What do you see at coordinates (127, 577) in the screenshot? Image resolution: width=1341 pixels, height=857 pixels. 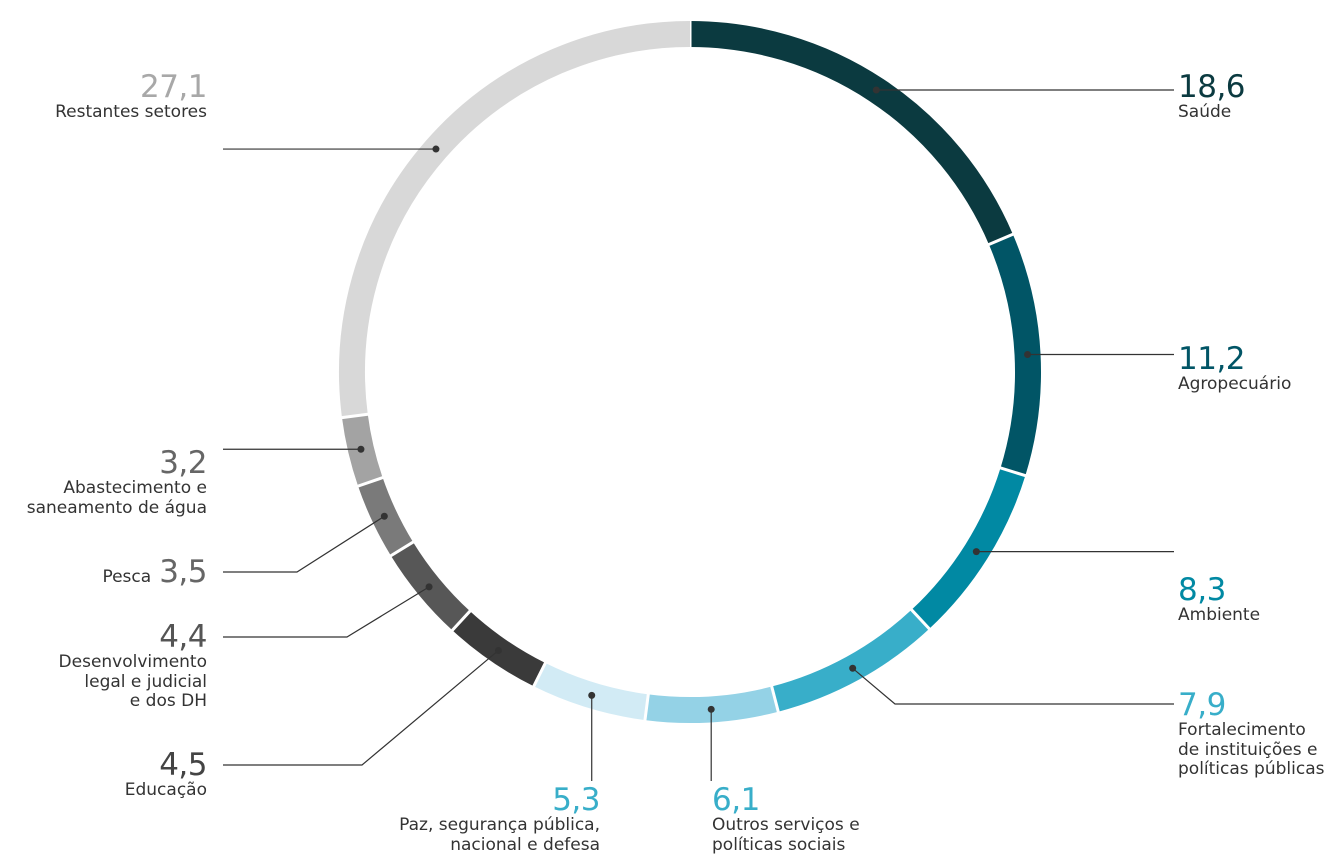 I see `slice-category: Pesca` at bounding box center [127, 577].